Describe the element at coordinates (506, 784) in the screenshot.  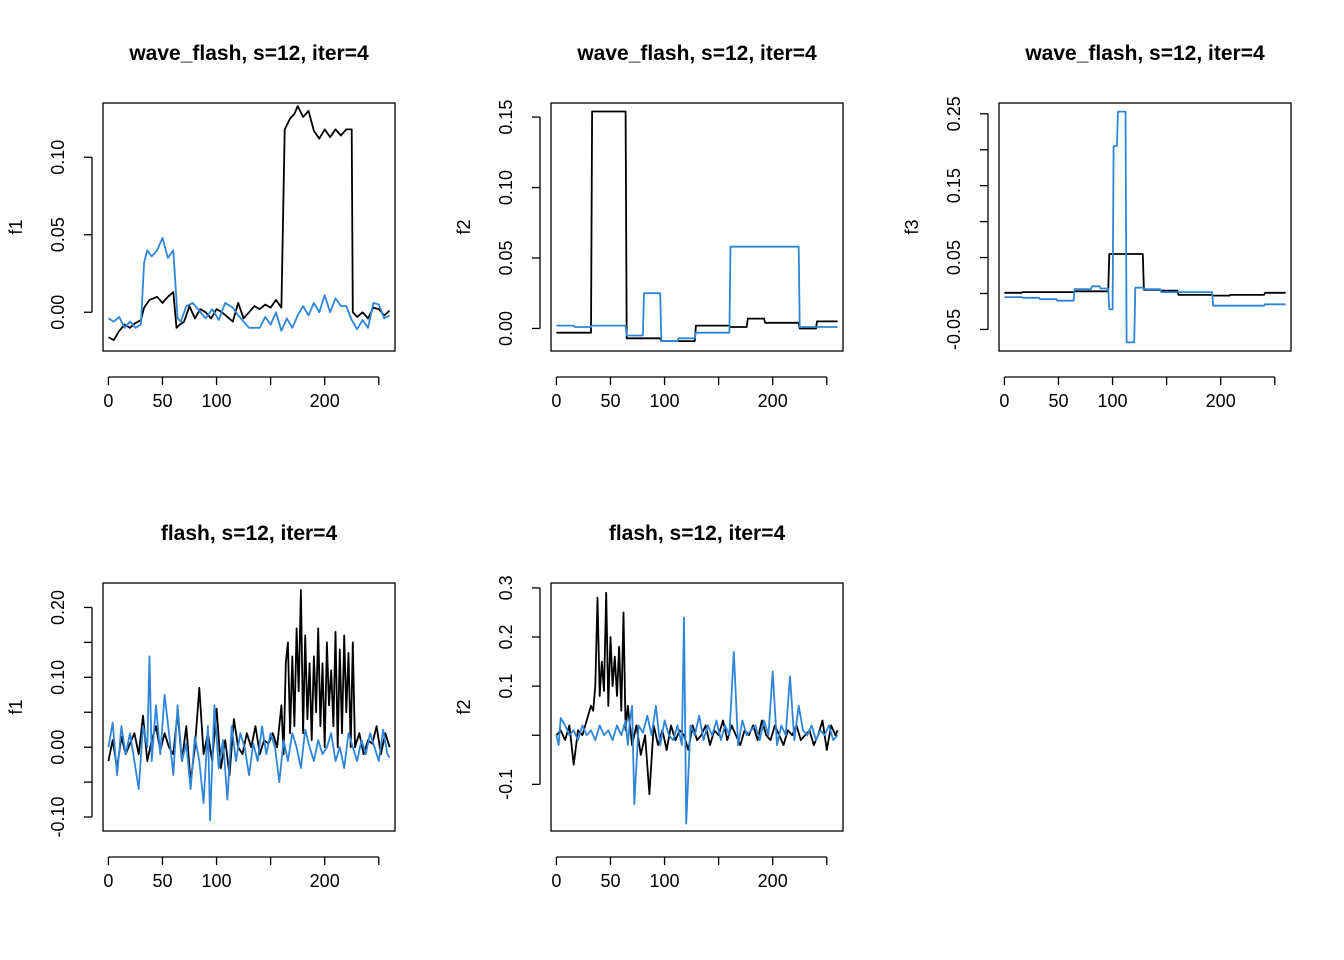
I see `y-tick-label: -0.1` at that location.